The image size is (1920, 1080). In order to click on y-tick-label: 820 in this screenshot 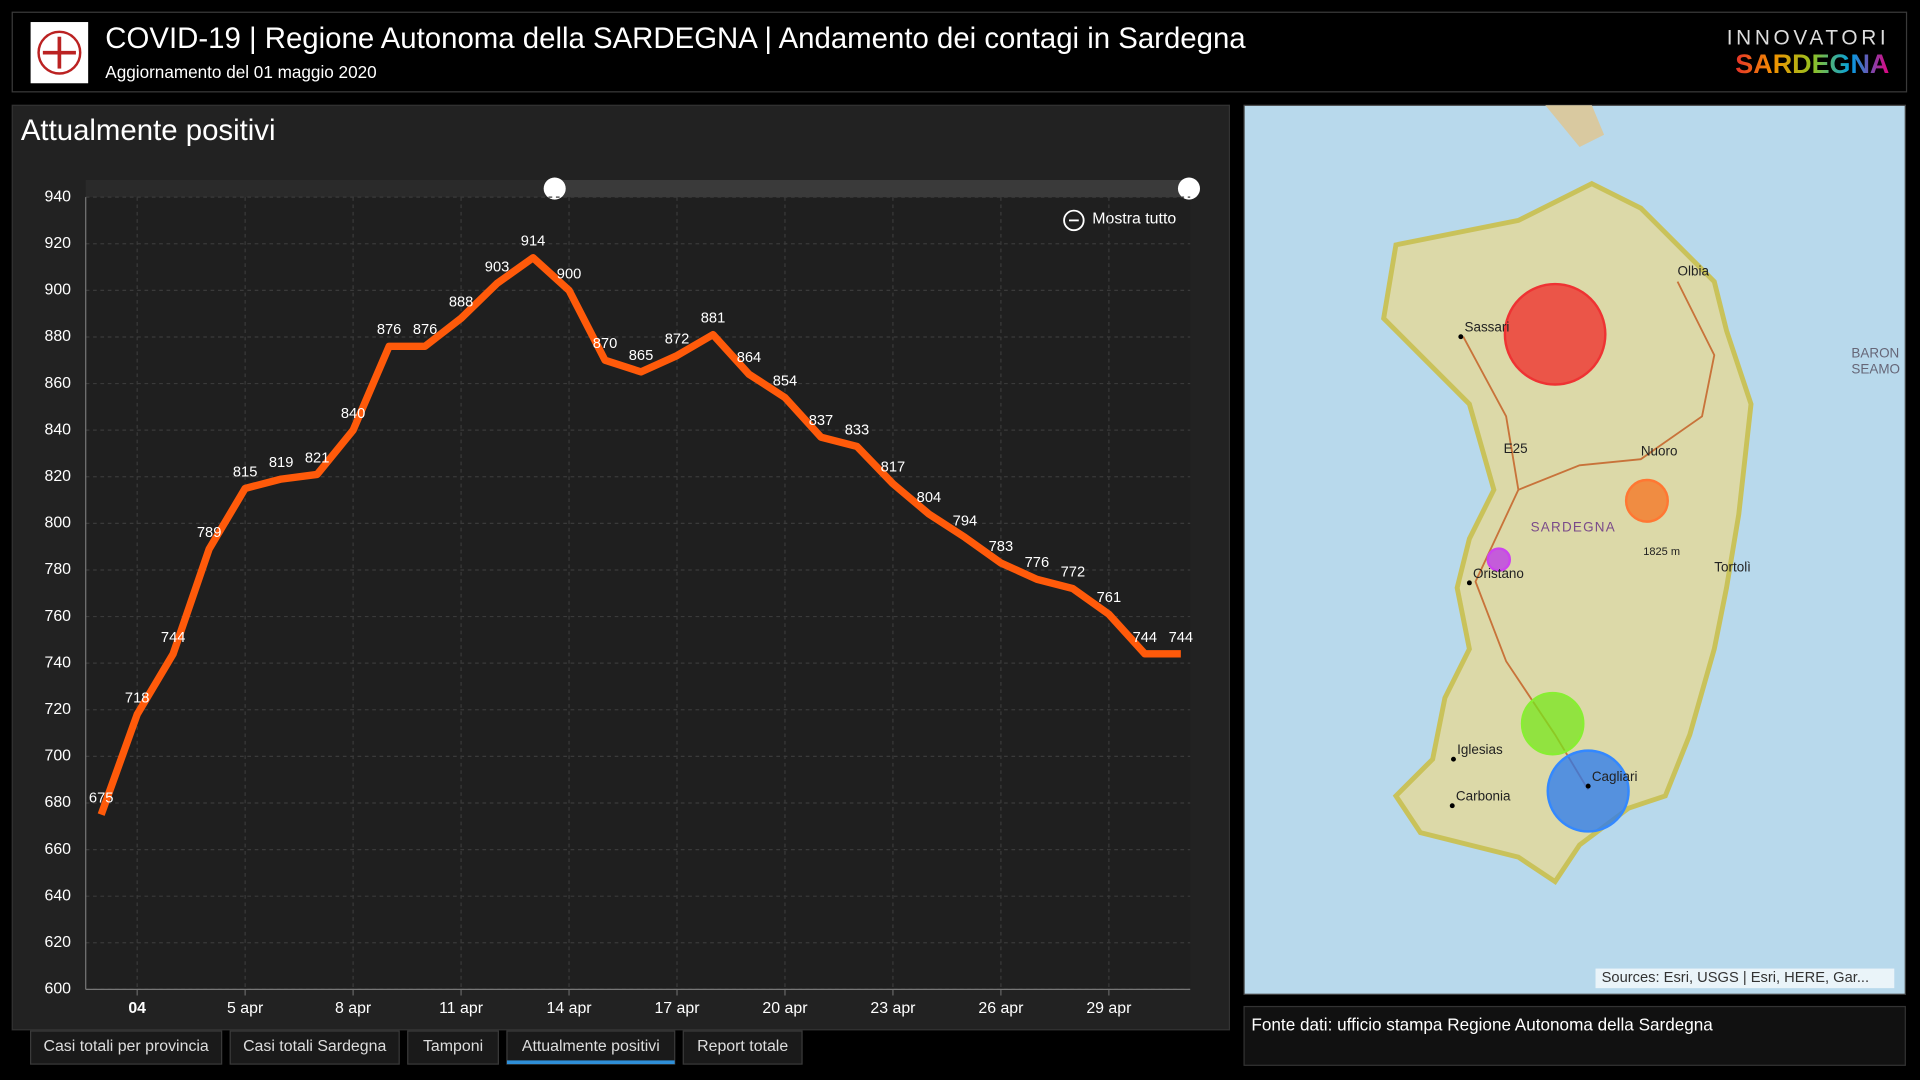, I will do `click(57, 476)`.